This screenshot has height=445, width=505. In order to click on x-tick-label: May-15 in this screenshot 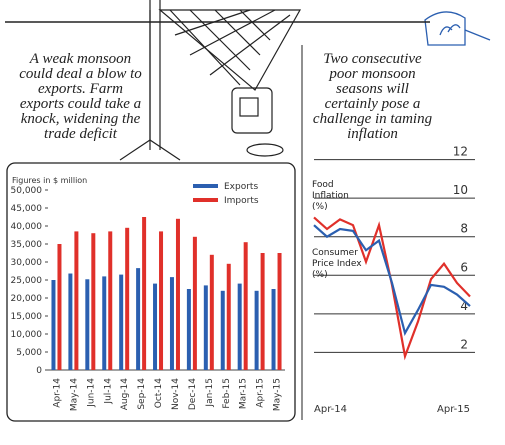, I will do `click(278, 394)`.